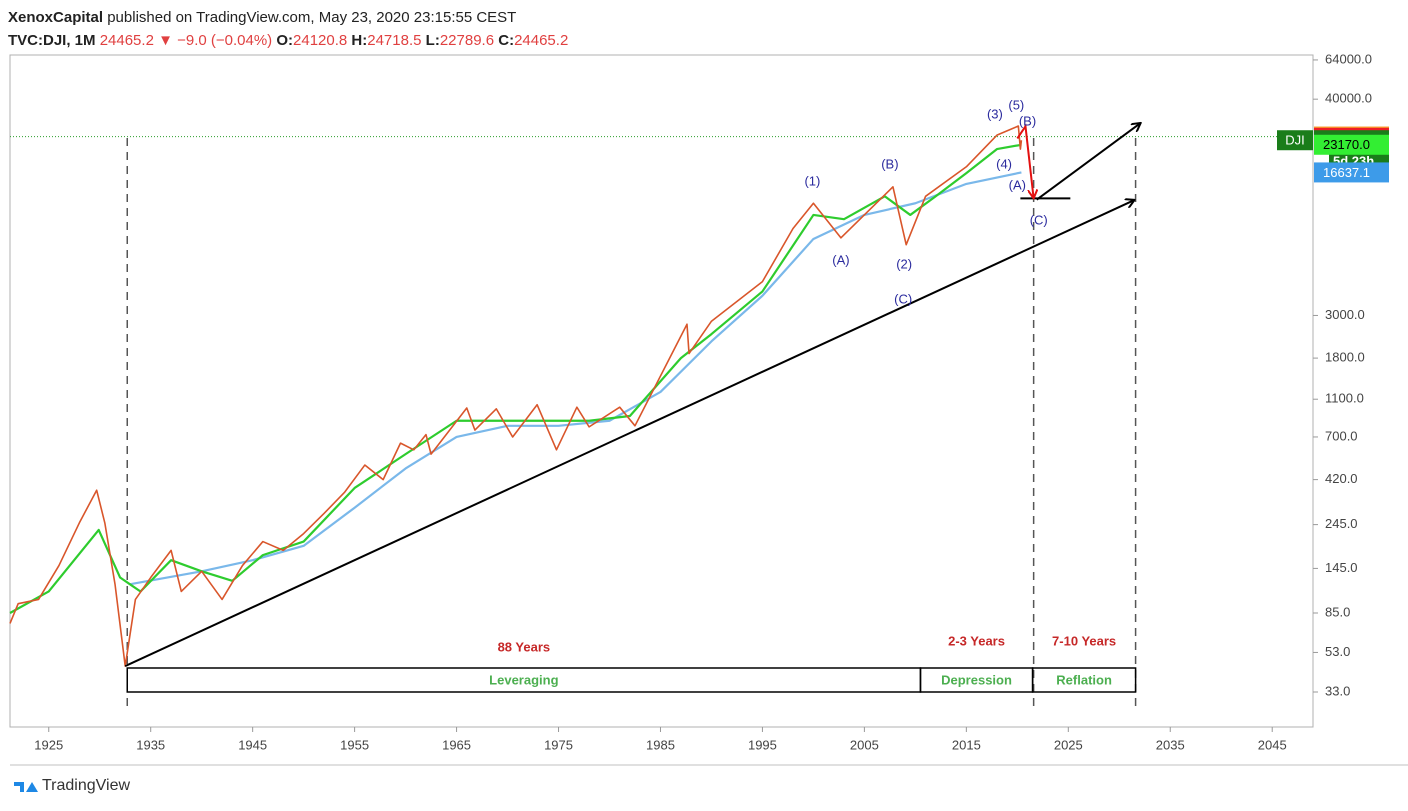 The image size is (1408, 811). I want to click on y-tick-label: 33.0, so click(1337, 690).